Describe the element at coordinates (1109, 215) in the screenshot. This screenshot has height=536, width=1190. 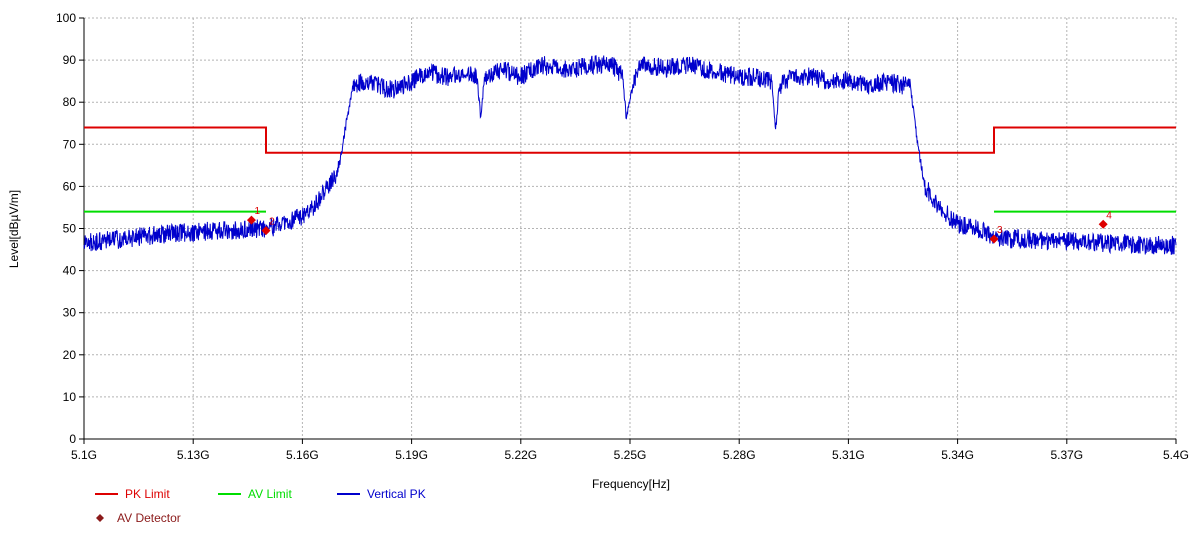
I see `av-detector-label-4: 4` at that location.